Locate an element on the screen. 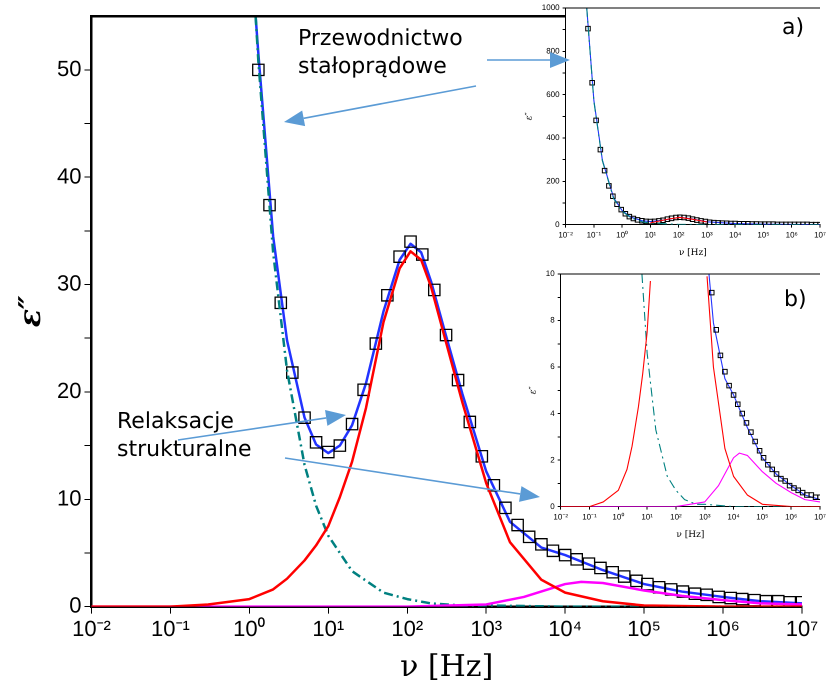  x-tick-label: 10¹ is located at coordinates (328, 628).